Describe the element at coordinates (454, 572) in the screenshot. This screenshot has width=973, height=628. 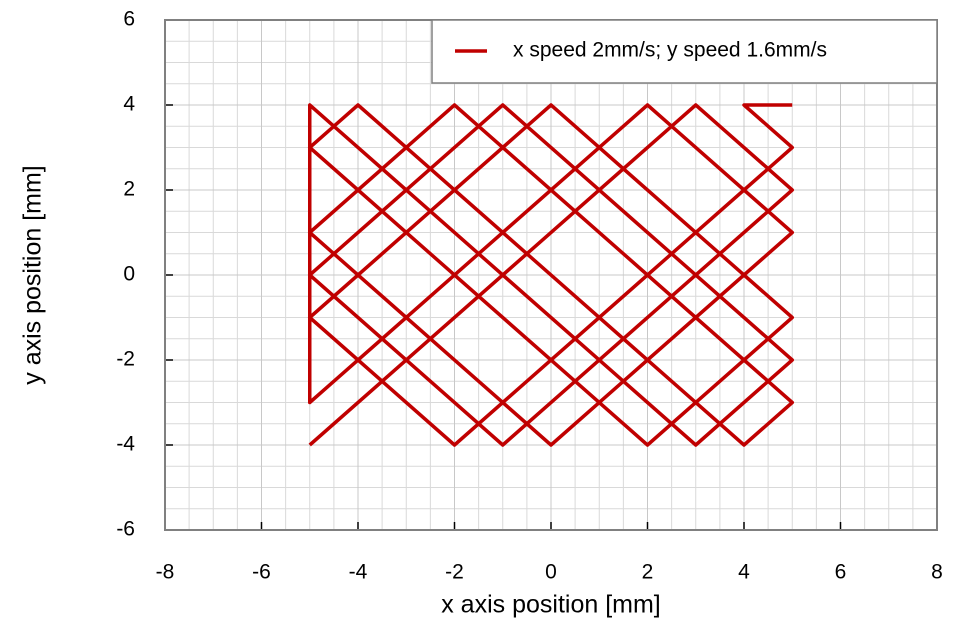
I see `x-tick-label: -2` at that location.